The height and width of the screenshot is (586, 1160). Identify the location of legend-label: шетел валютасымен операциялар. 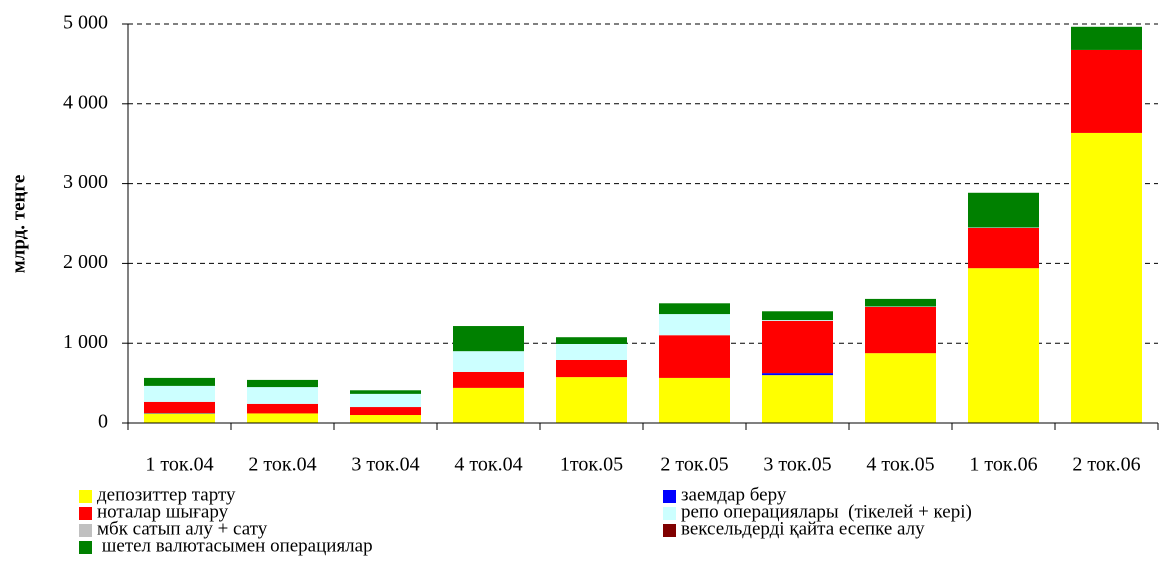
(235, 545).